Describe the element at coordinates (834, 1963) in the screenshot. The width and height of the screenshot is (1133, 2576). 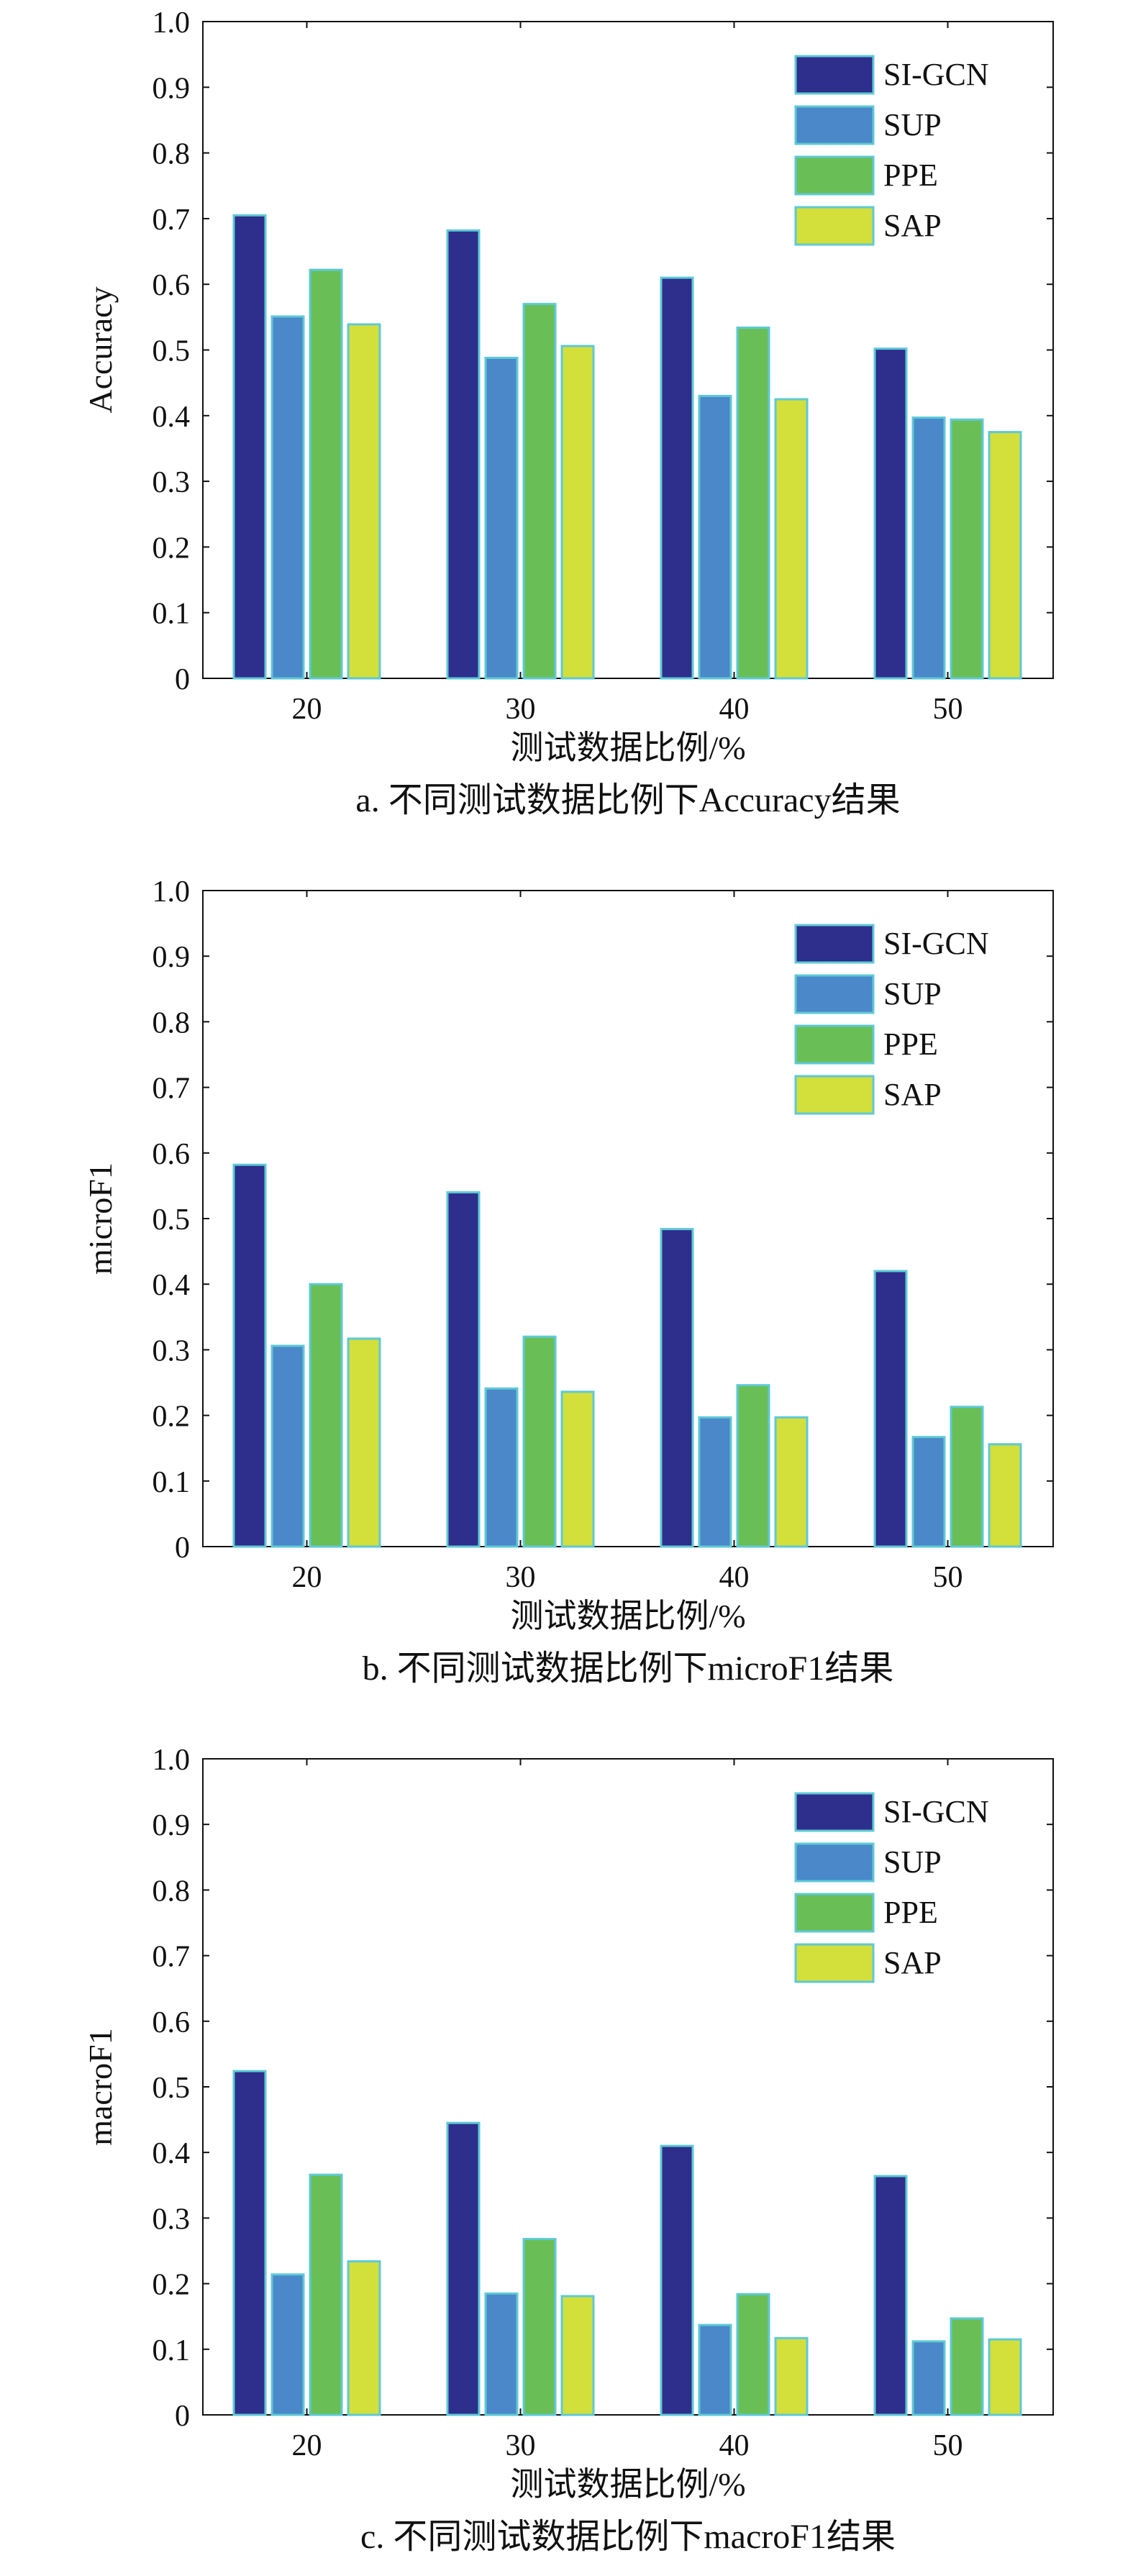
I see `legend-swatch-sap` at that location.